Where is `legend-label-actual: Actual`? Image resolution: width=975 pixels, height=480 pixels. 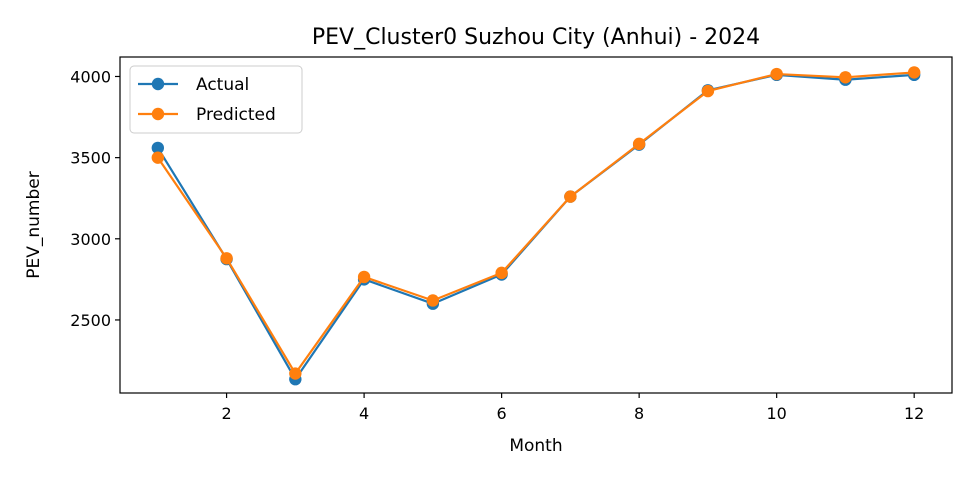
legend-label-actual: Actual is located at coordinates (222, 85).